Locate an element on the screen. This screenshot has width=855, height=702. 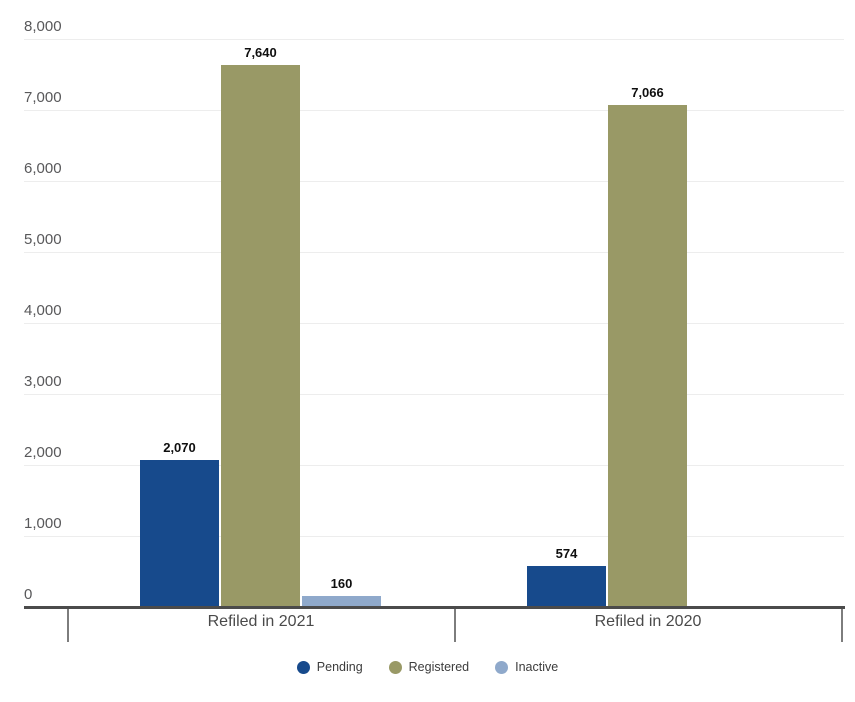
legend-item-registered: Registered is located at coordinates (429, 667).